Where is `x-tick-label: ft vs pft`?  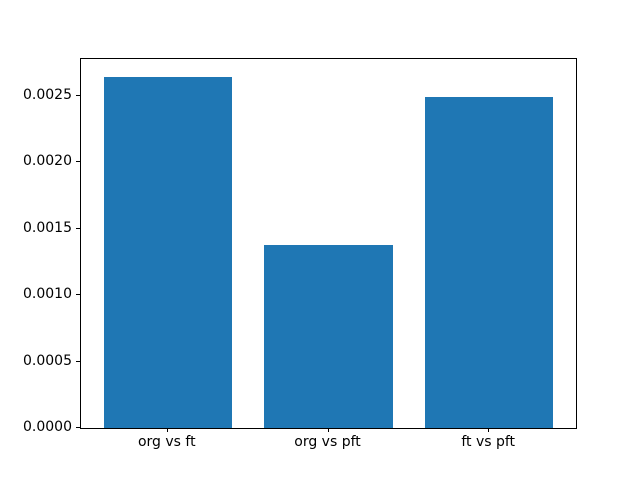 x-tick-label: ft vs pft is located at coordinates (488, 442).